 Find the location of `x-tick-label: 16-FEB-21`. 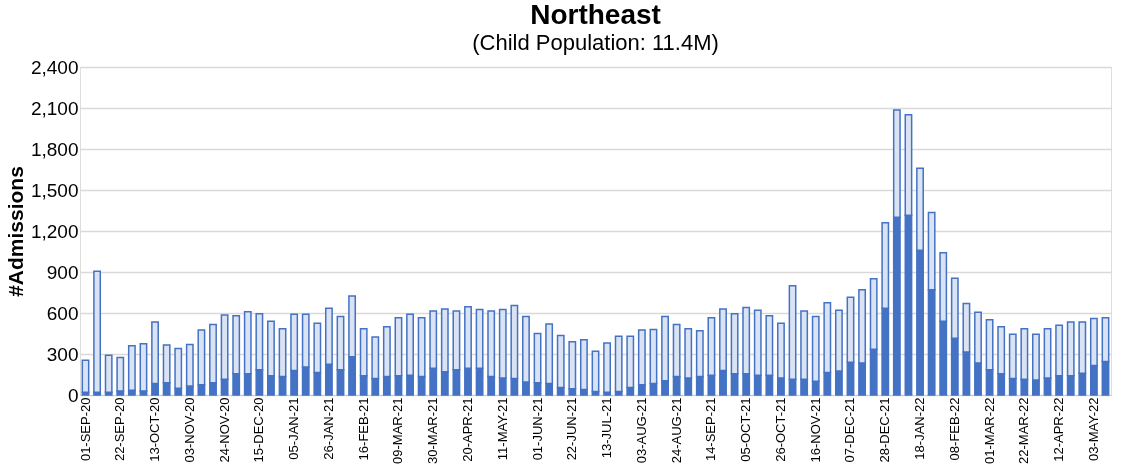

x-tick-label: 16-FEB-21 is located at coordinates (363, 429).